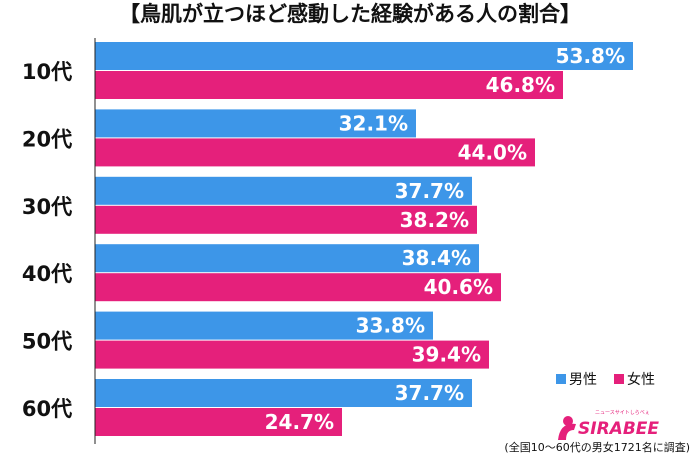  Describe the element at coordinates (47, 240) in the screenshot. I see `category-labels: 10代 20代 30代 40代 50代 60代` at that location.